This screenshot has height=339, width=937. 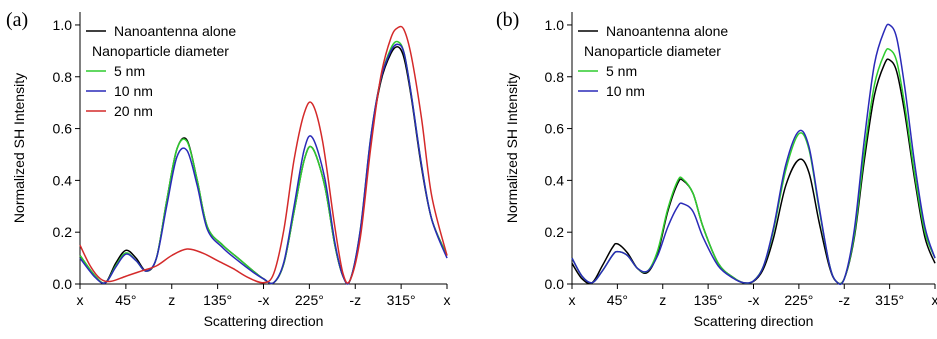 What do you see at coordinates (133, 111) in the screenshot?
I see `legend-label: 20 nm` at bounding box center [133, 111].